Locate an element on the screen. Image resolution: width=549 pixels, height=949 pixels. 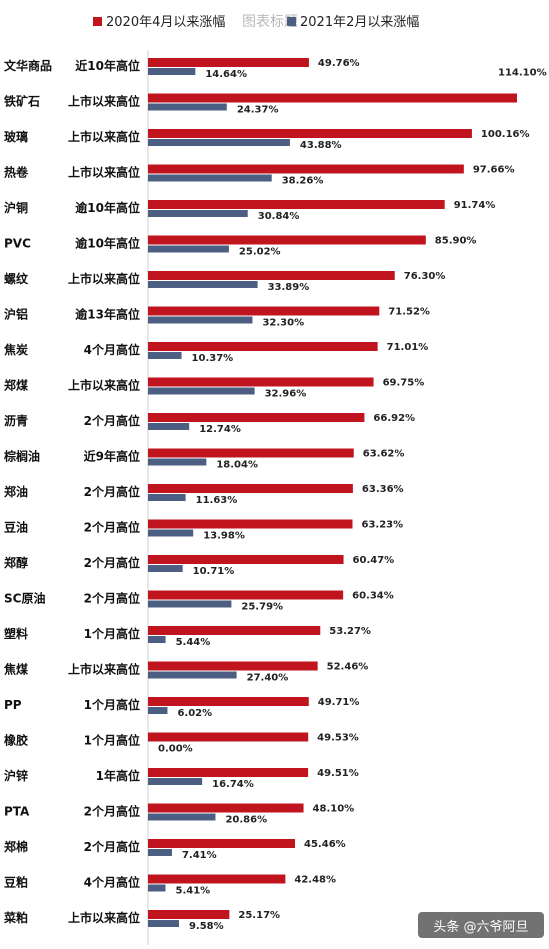
data-label-2021: 11.63% is located at coordinates (217, 500).